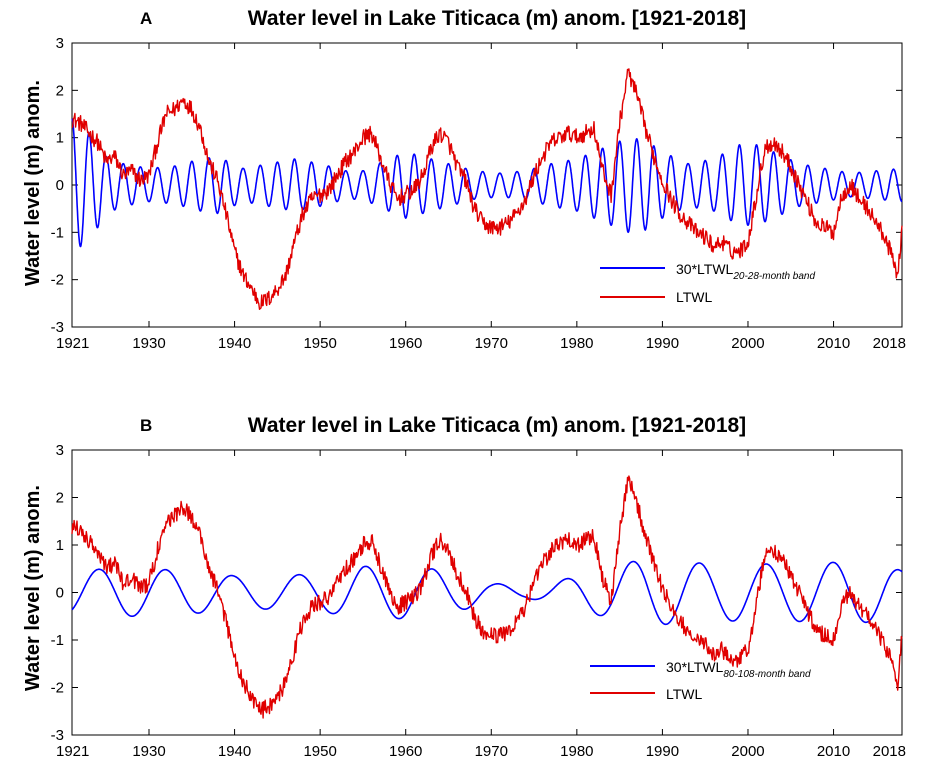  Describe the element at coordinates (72, 343) in the screenshot. I see `panel-a-x-tick-label: 1921` at that location.